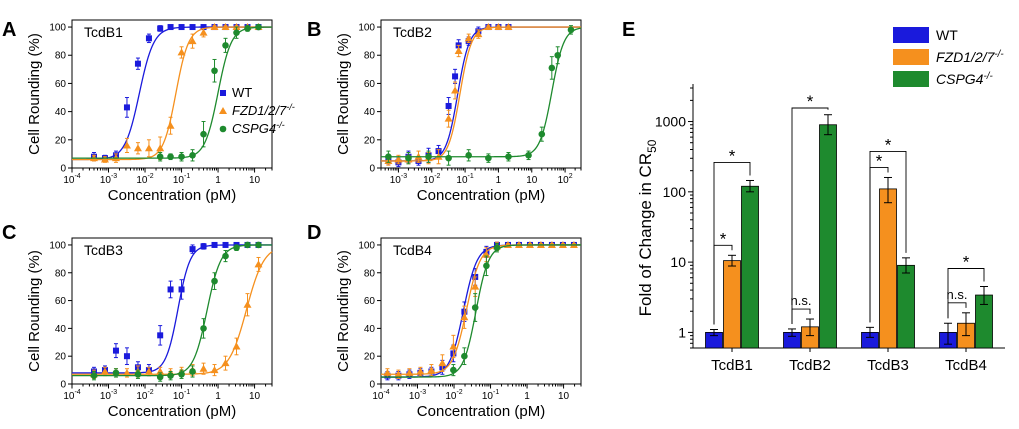  I want to click on panel-letter: A, so click(9, 30).